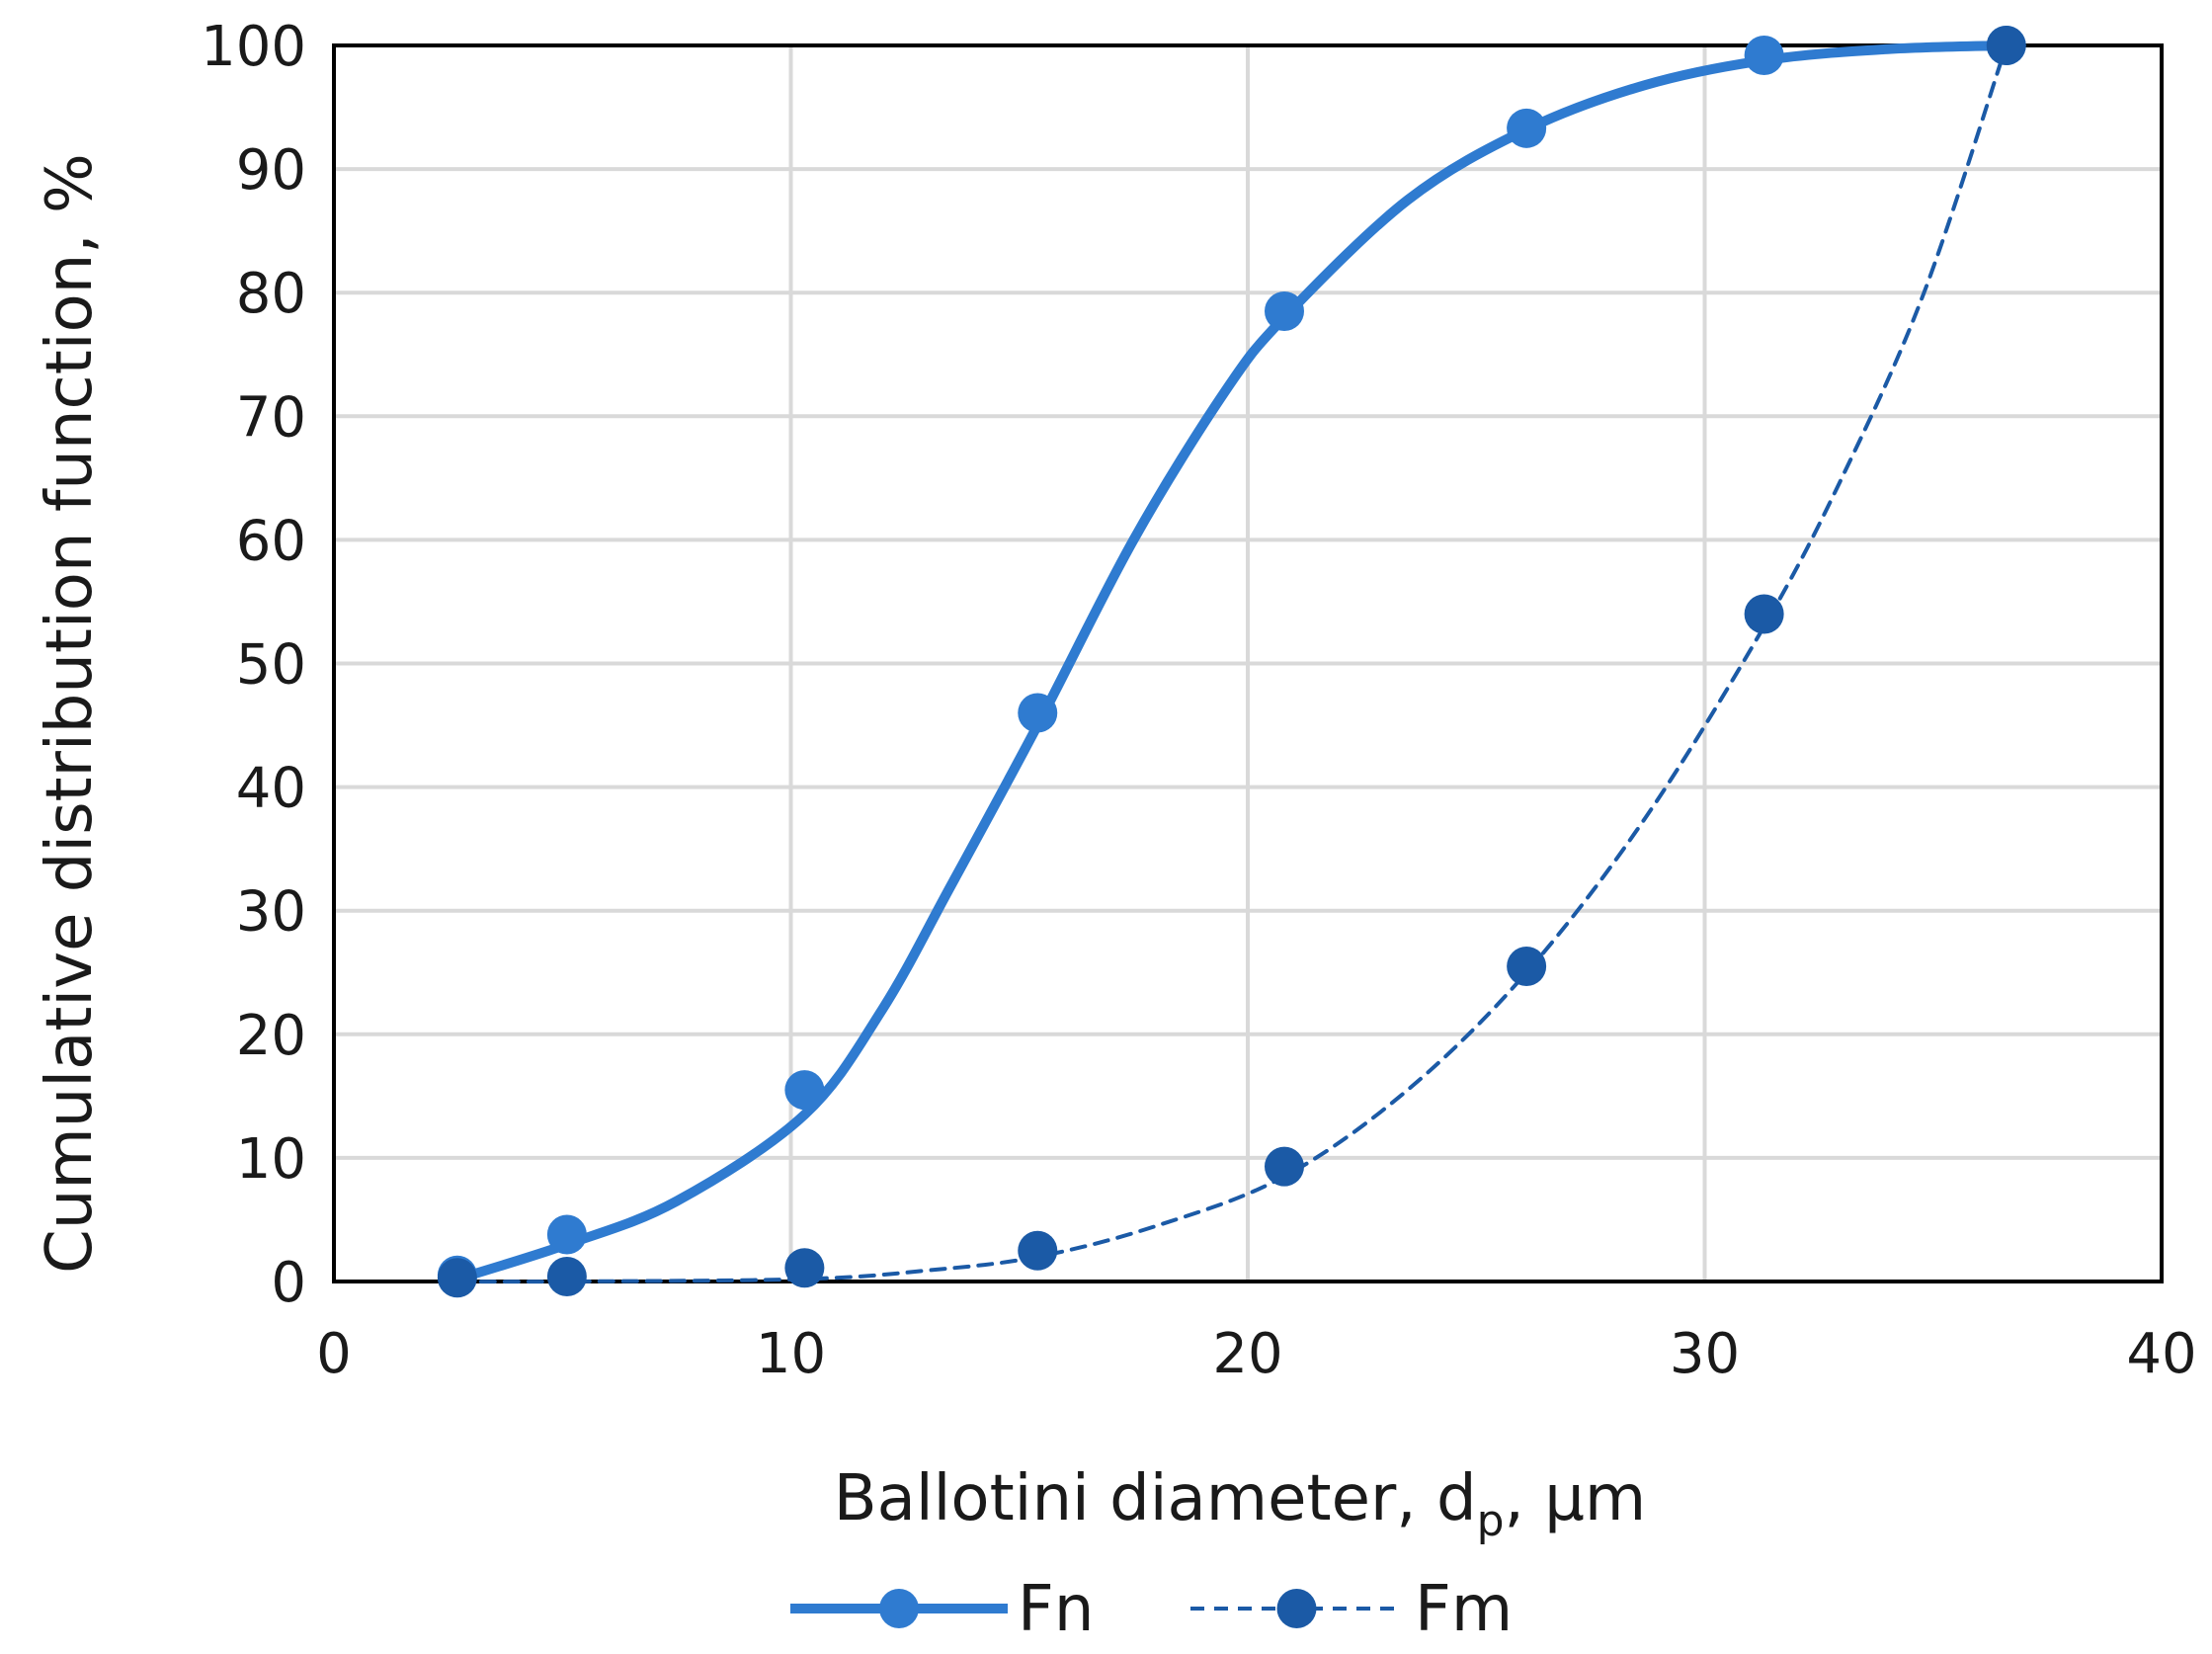 The width and height of the screenshot is (2212, 1654). Describe the element at coordinates (2161, 1354) in the screenshot. I see `x-tick-label: 40` at that location.